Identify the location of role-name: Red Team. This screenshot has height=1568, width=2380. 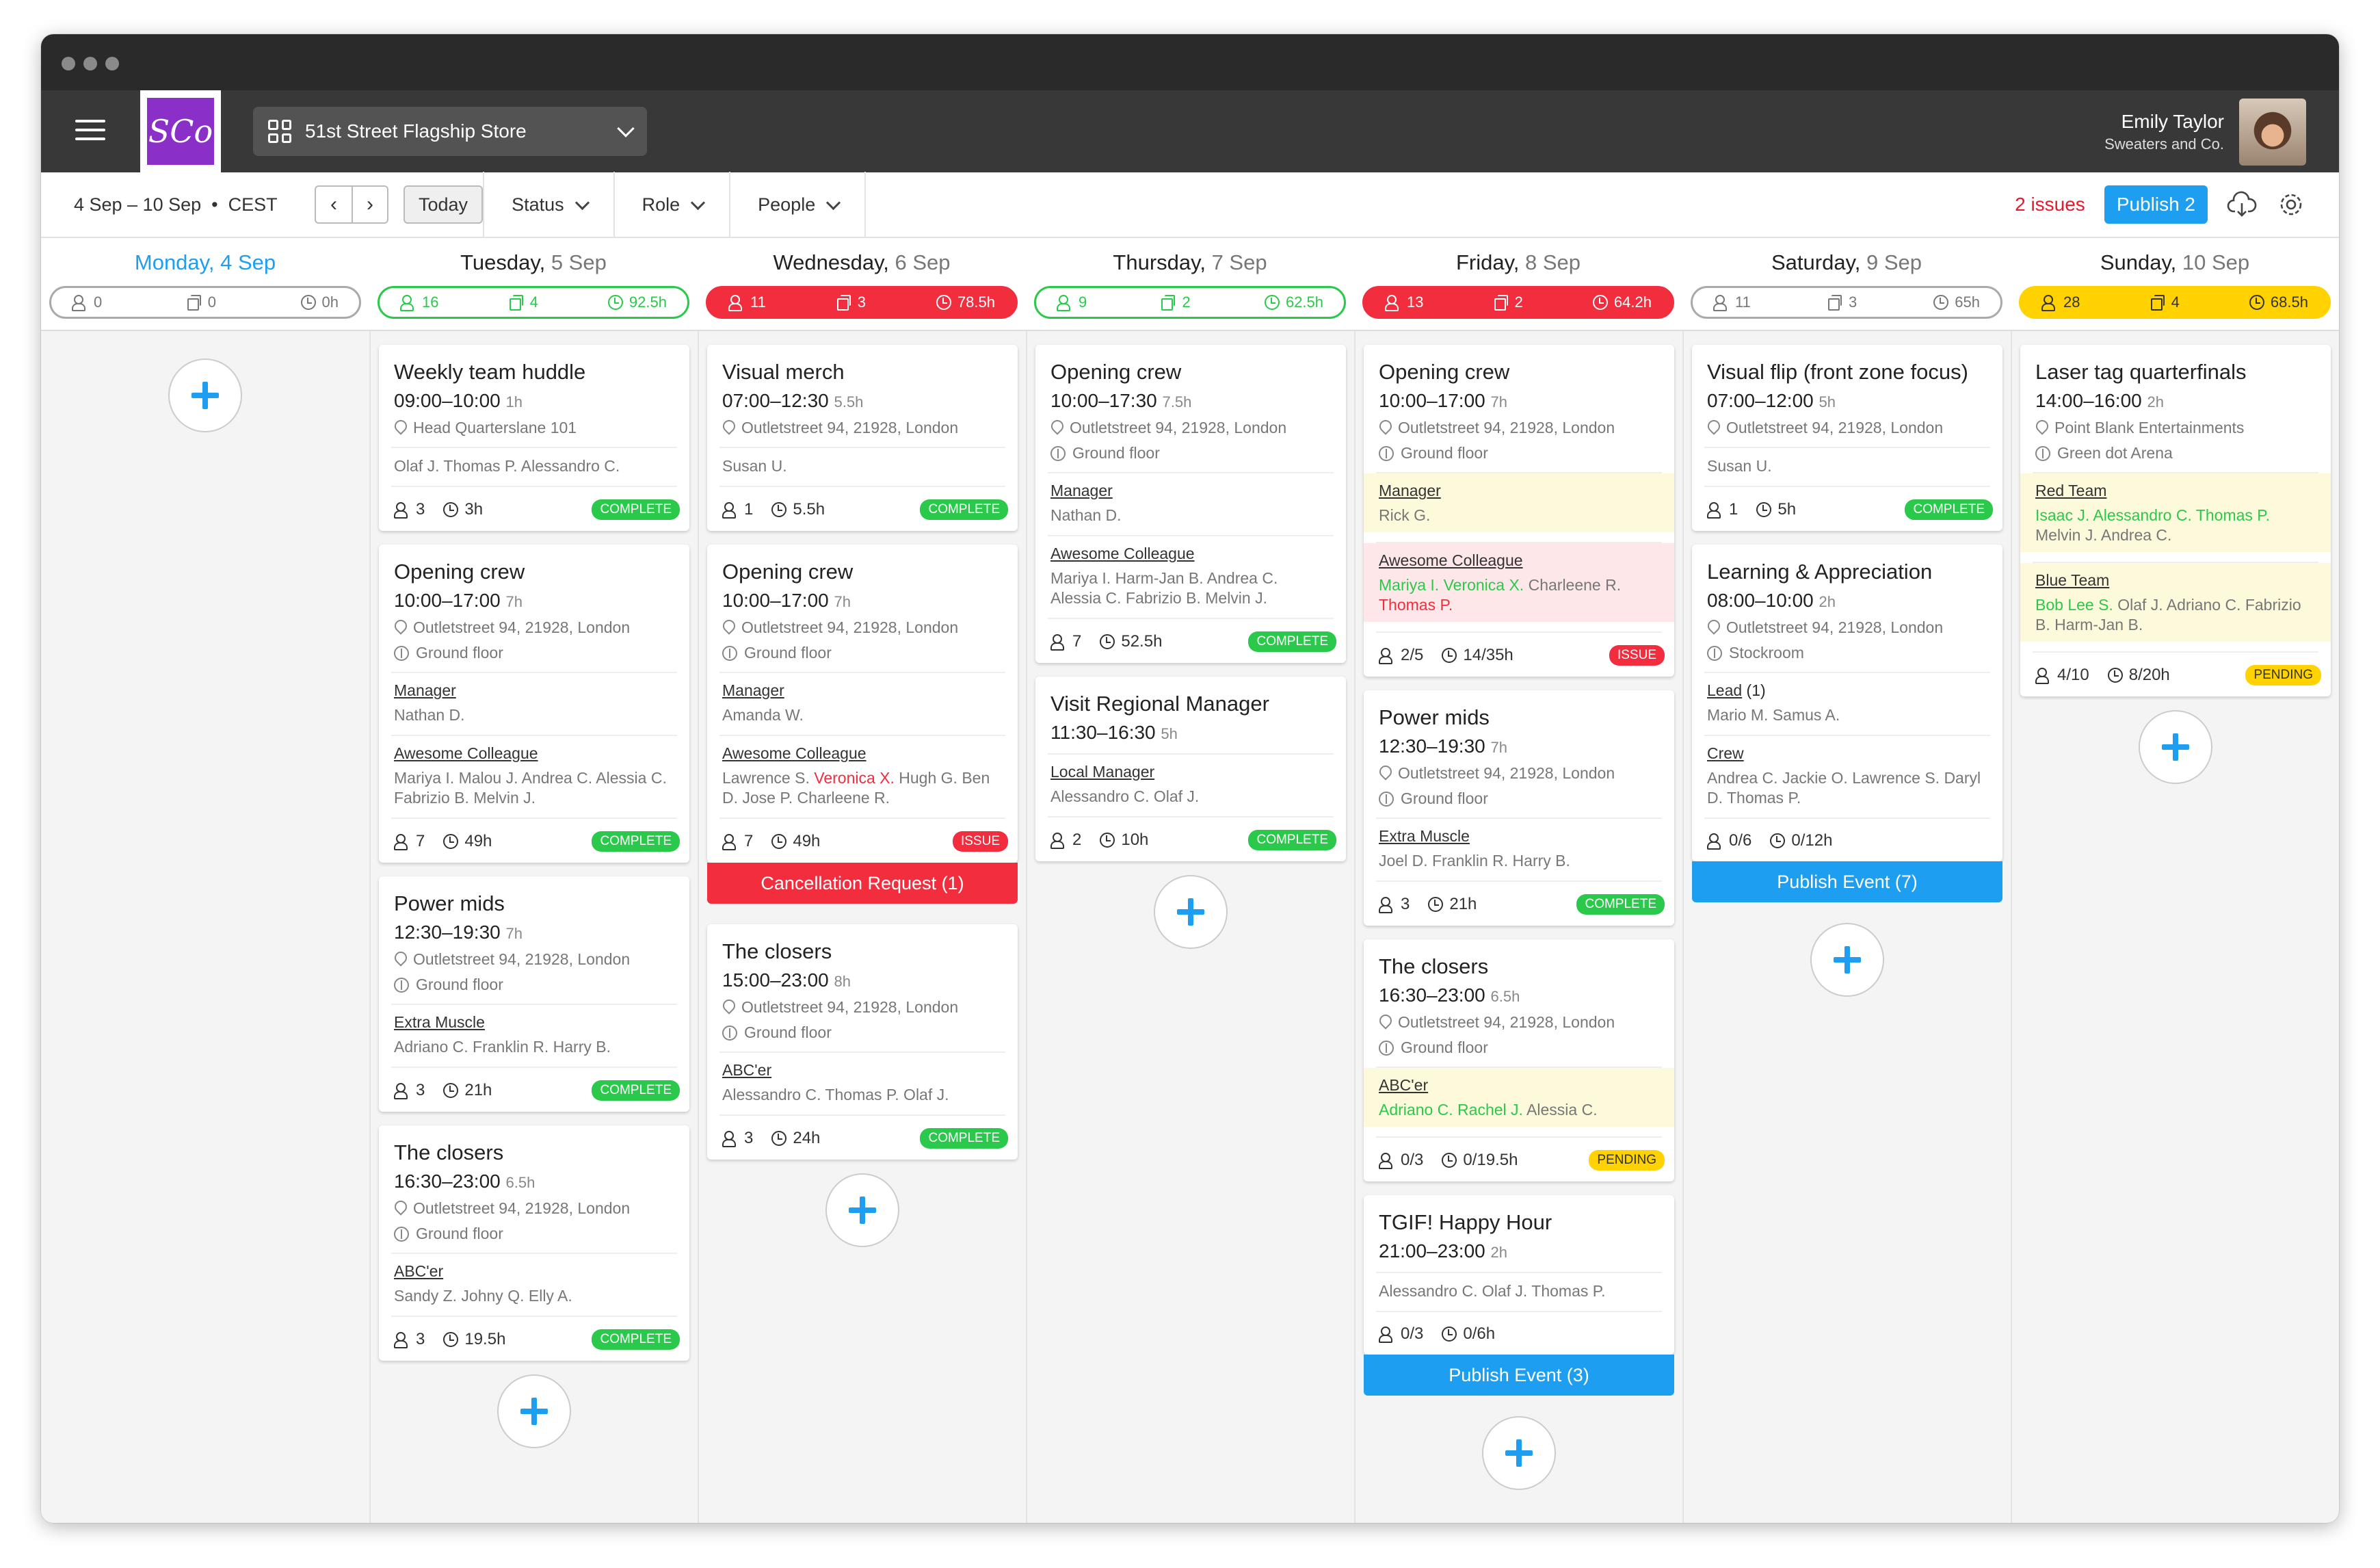
(2071, 490).